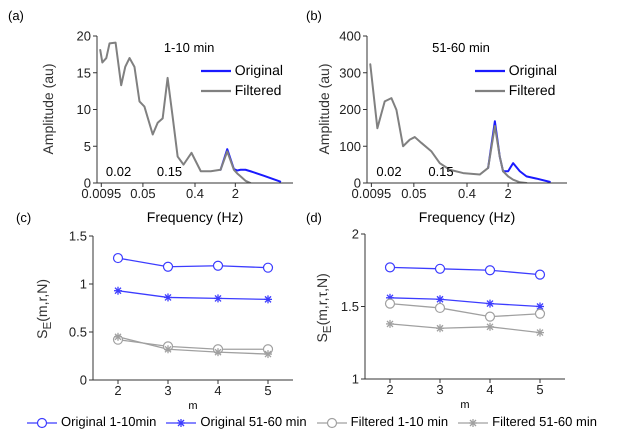 The image size is (624, 434). I want to click on y-tick-label: 2, so click(355, 234).